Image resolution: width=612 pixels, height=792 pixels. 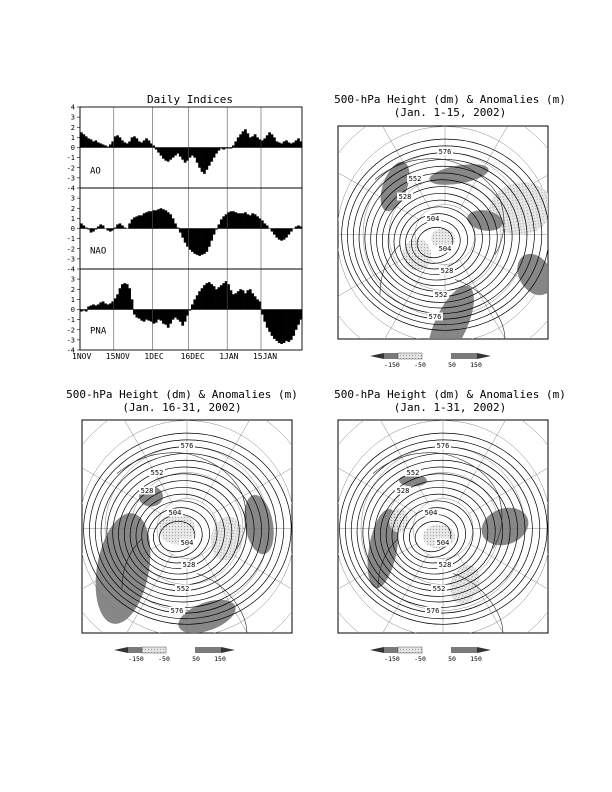 I want to click on colorbar-label: 50, so click(x=452, y=659).